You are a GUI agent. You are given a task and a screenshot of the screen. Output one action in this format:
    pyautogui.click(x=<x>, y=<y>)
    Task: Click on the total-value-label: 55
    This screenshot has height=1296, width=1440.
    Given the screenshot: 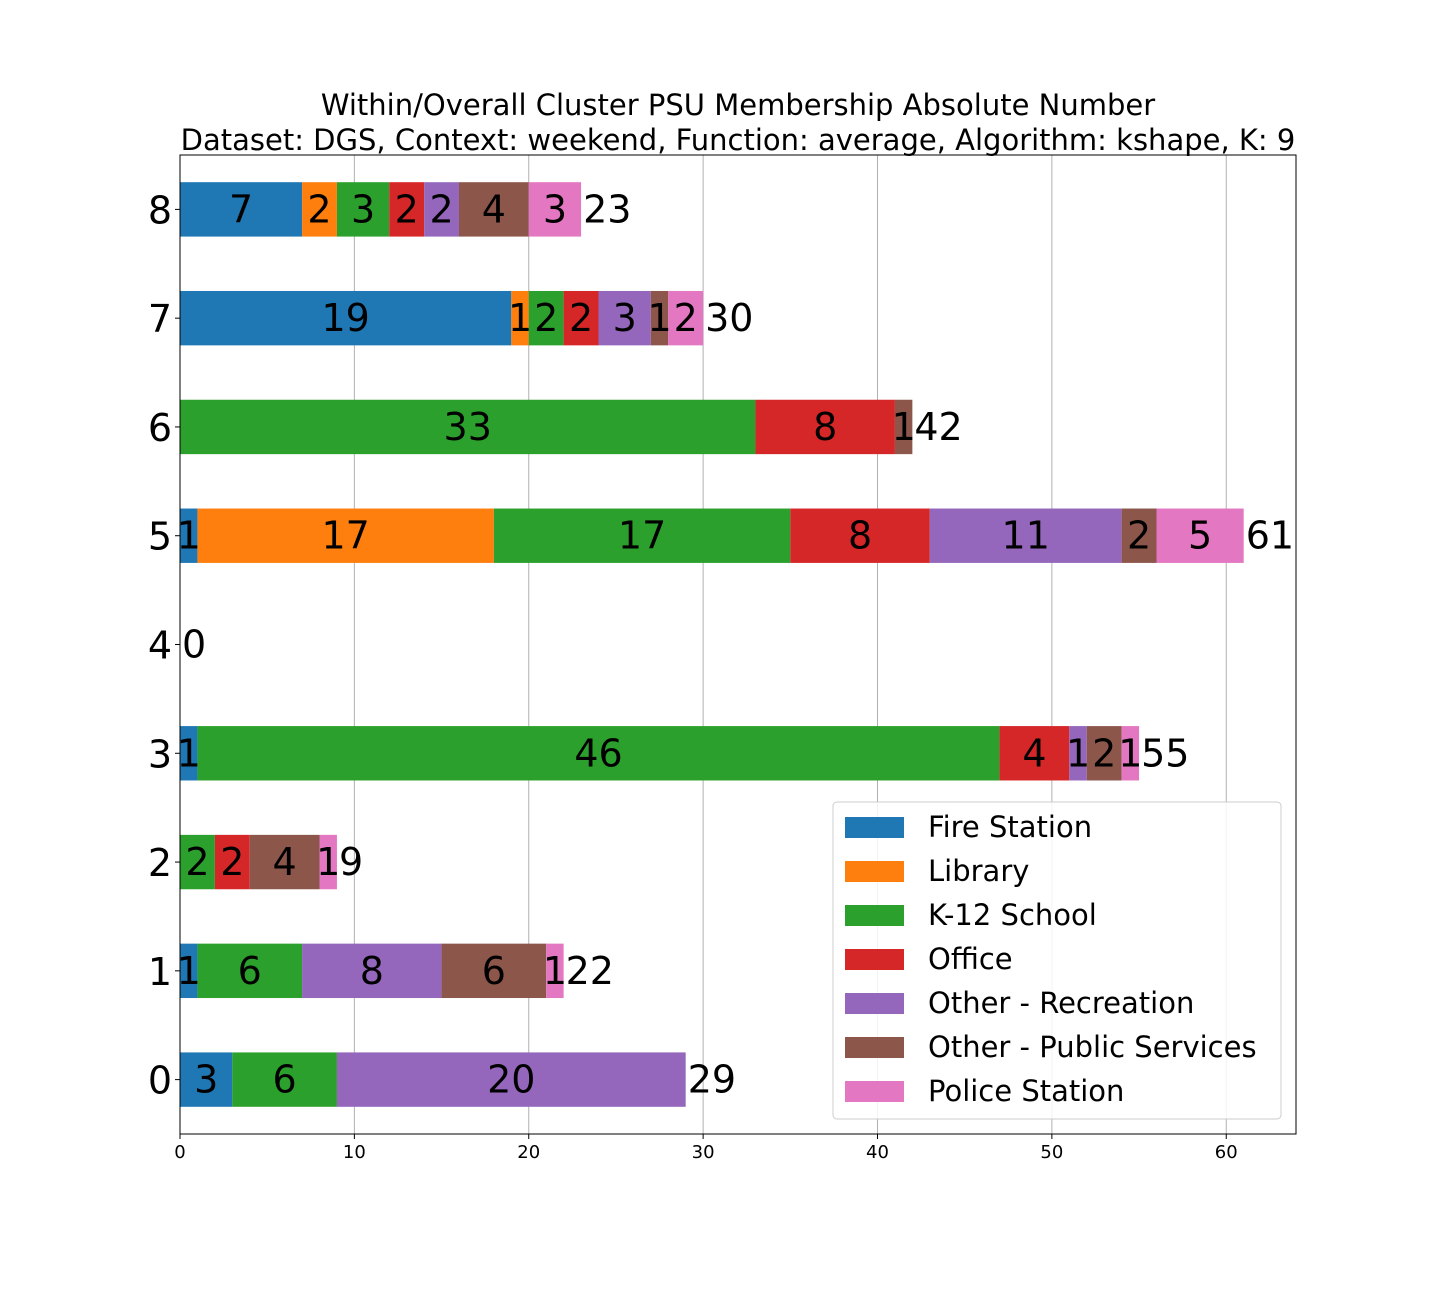 What is the action you would take?
    pyautogui.click(x=1165, y=753)
    